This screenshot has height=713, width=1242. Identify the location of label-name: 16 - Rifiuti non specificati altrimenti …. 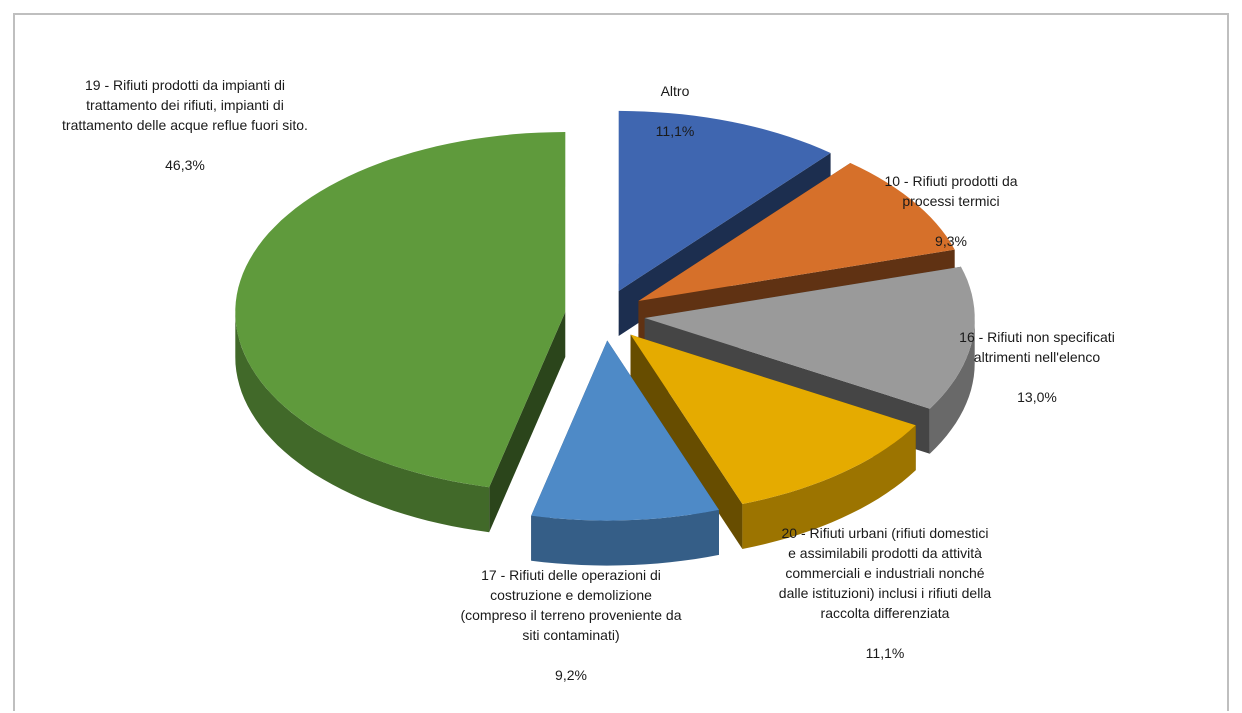
(1037, 347).